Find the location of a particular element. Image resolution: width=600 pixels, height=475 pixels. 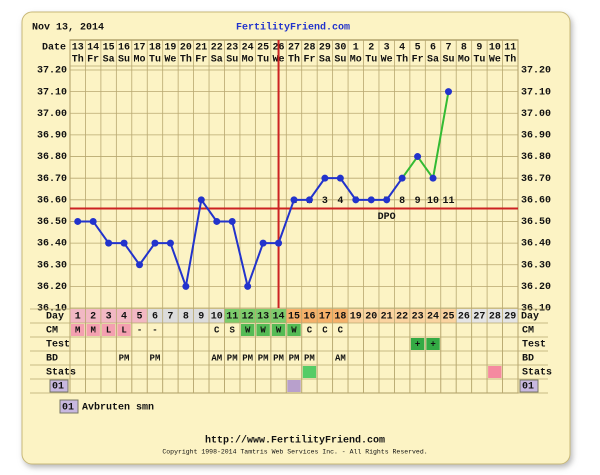

day-number: 17 is located at coordinates (325, 317).